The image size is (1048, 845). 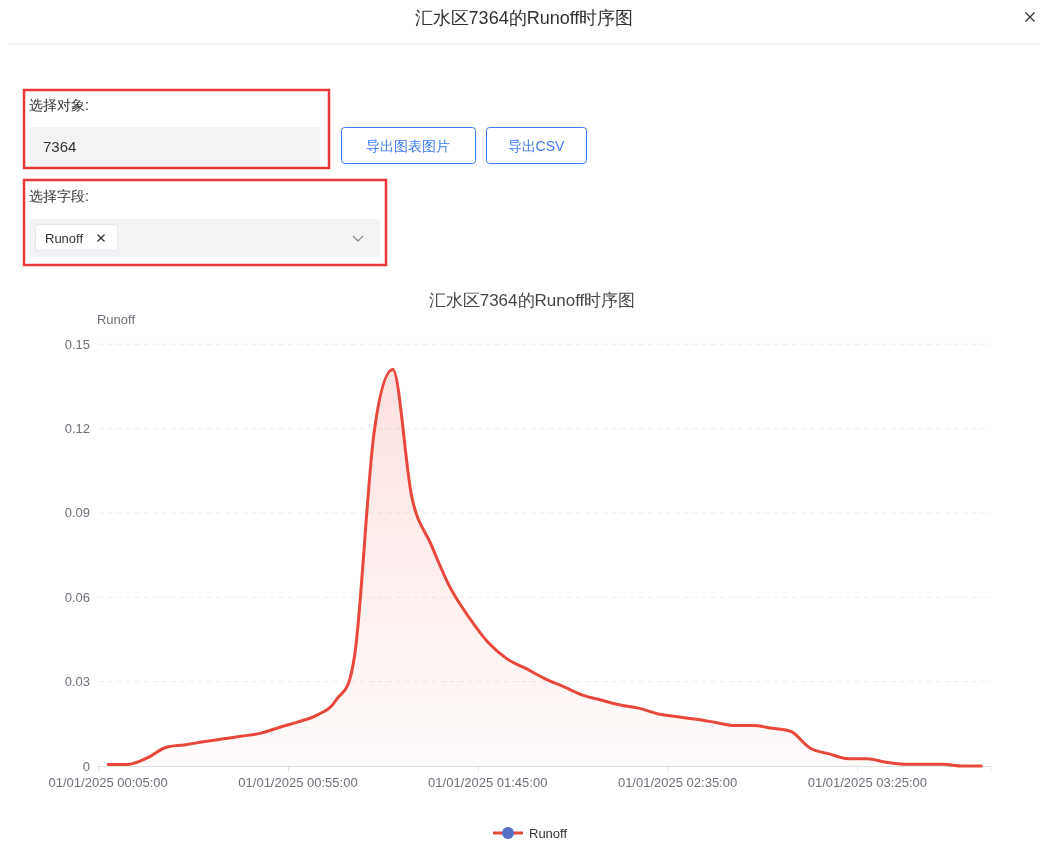 I want to click on y-tick-label: 0, so click(x=86, y=766).